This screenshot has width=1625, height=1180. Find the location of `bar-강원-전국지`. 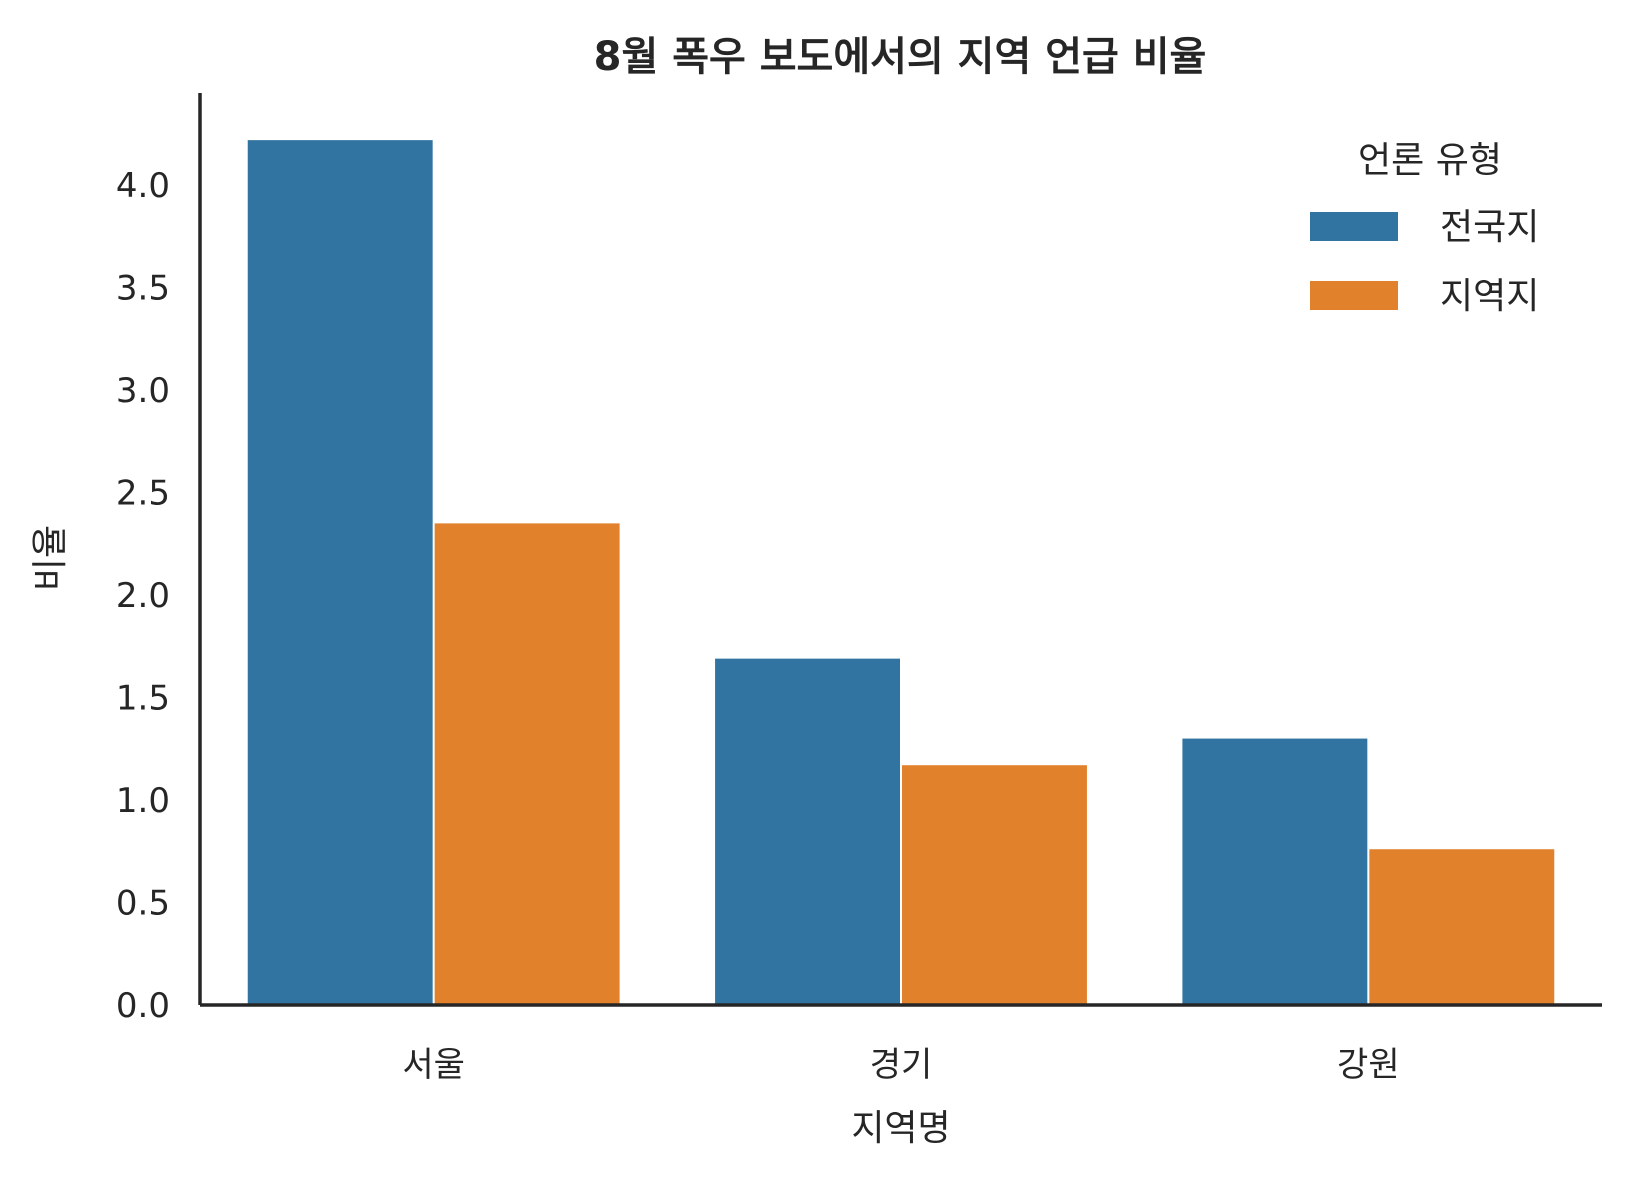

bar-강원-전국지 is located at coordinates (1275, 871).